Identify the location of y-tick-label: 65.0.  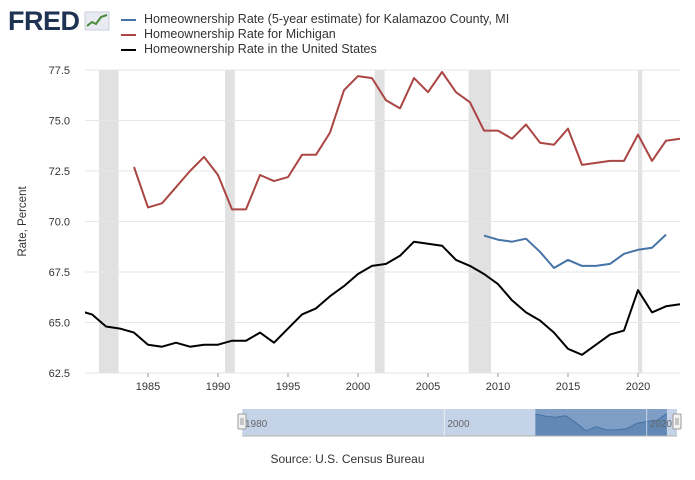
(59, 324).